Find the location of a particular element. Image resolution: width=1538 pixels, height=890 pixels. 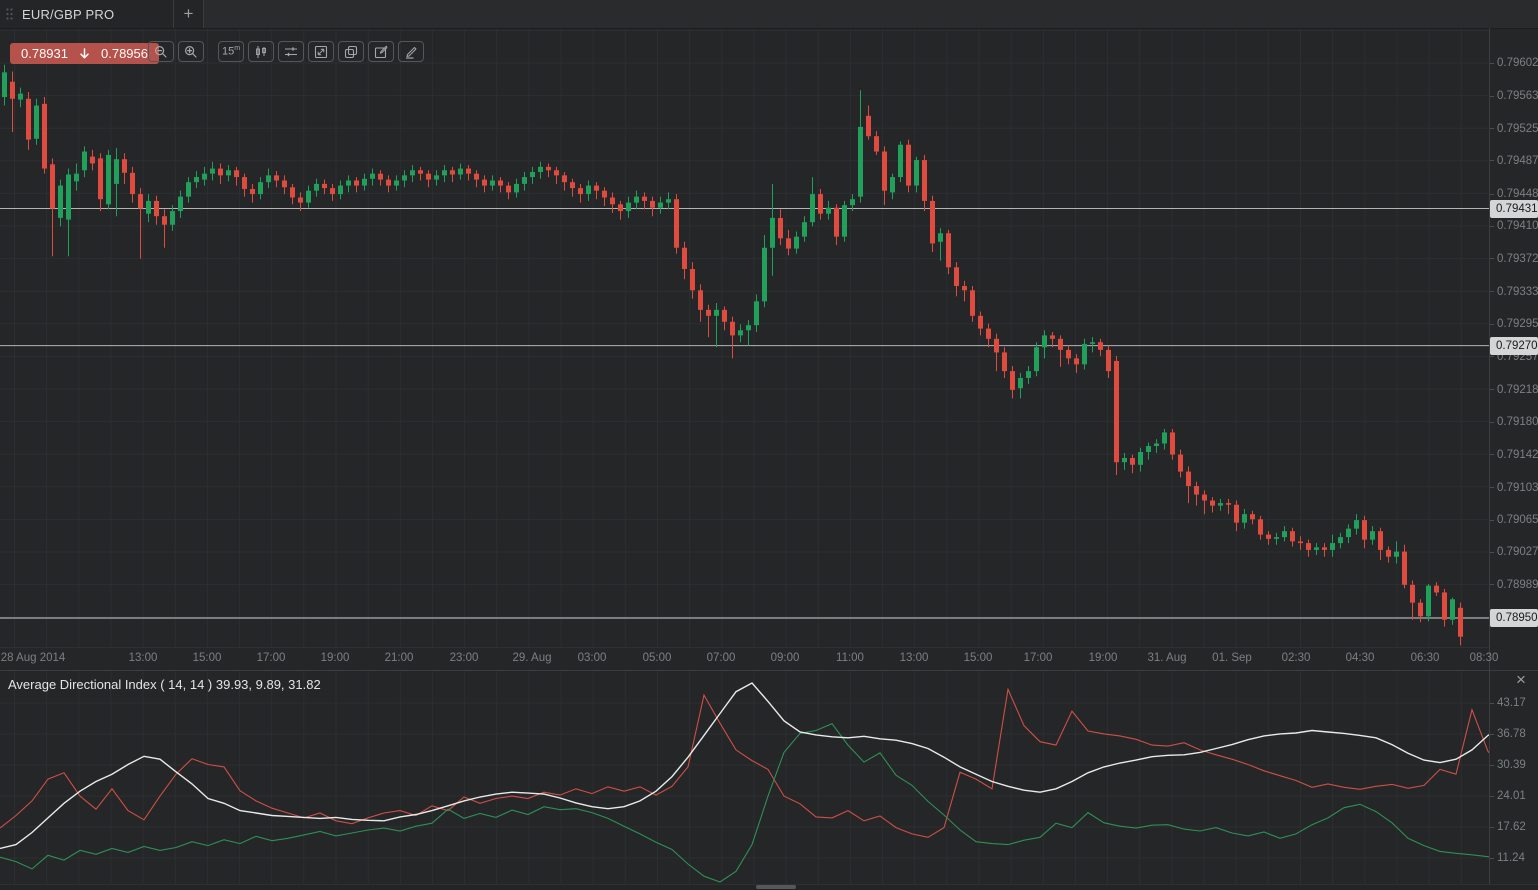

duplicate-chart-button is located at coordinates (351, 51).